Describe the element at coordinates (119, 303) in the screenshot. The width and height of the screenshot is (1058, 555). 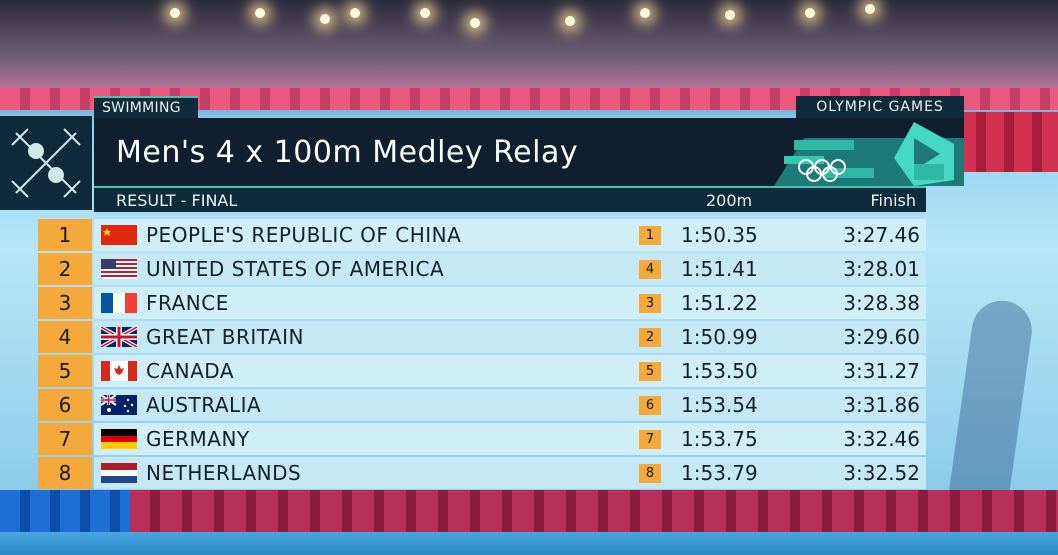
I see `flag-france-icon` at that location.